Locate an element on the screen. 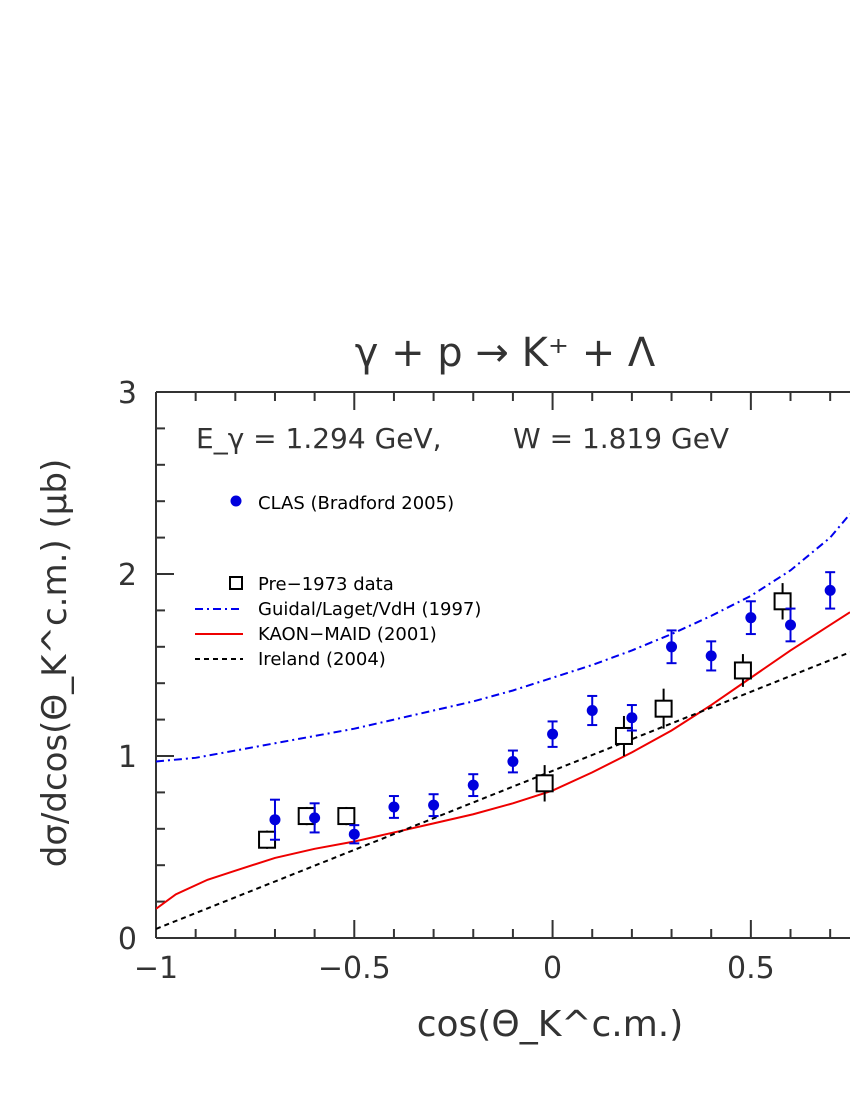 This screenshot has height=1100, width=850. x-tick-label: 0 is located at coordinates (552, 968).